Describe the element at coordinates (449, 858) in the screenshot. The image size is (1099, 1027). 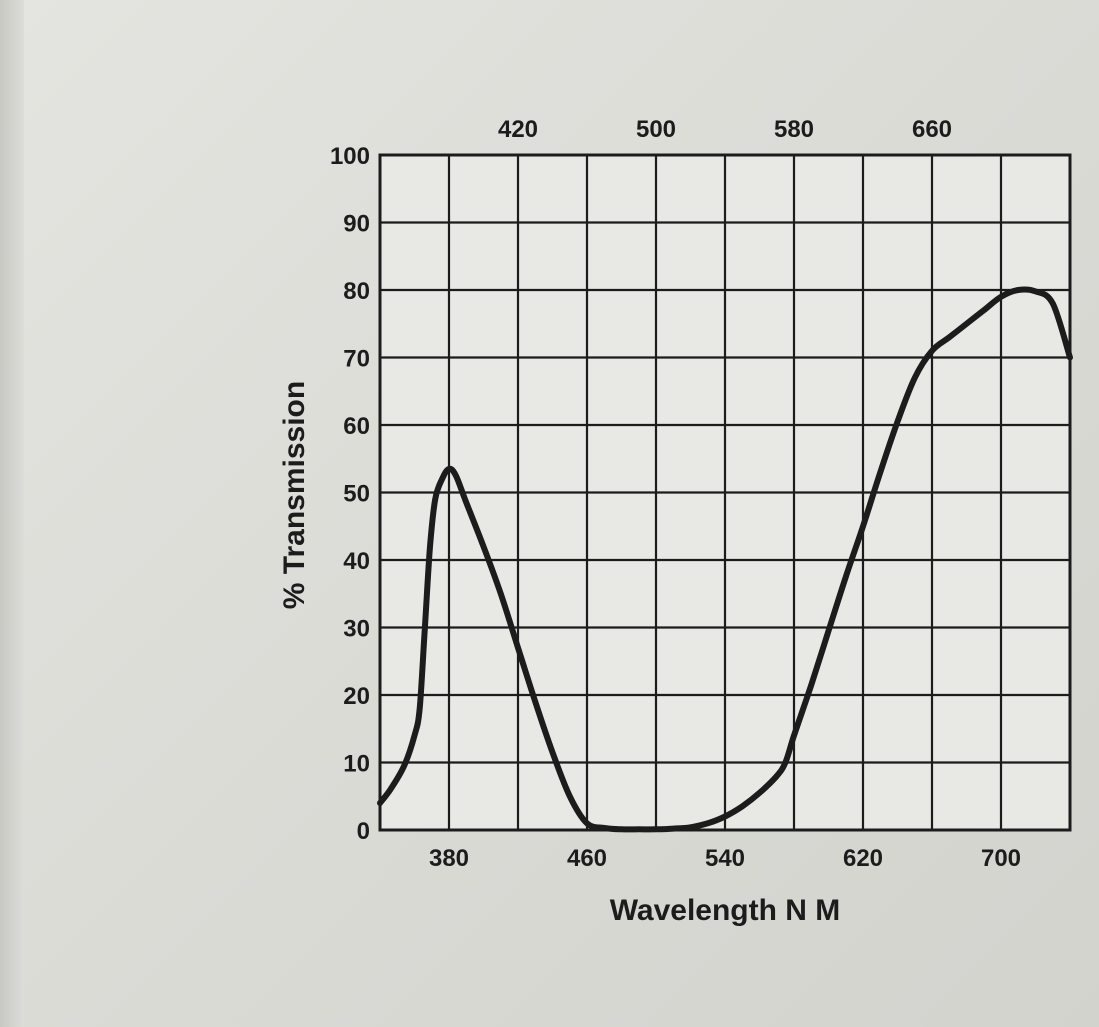
I see `x-tick-label-bottom: 380` at that location.